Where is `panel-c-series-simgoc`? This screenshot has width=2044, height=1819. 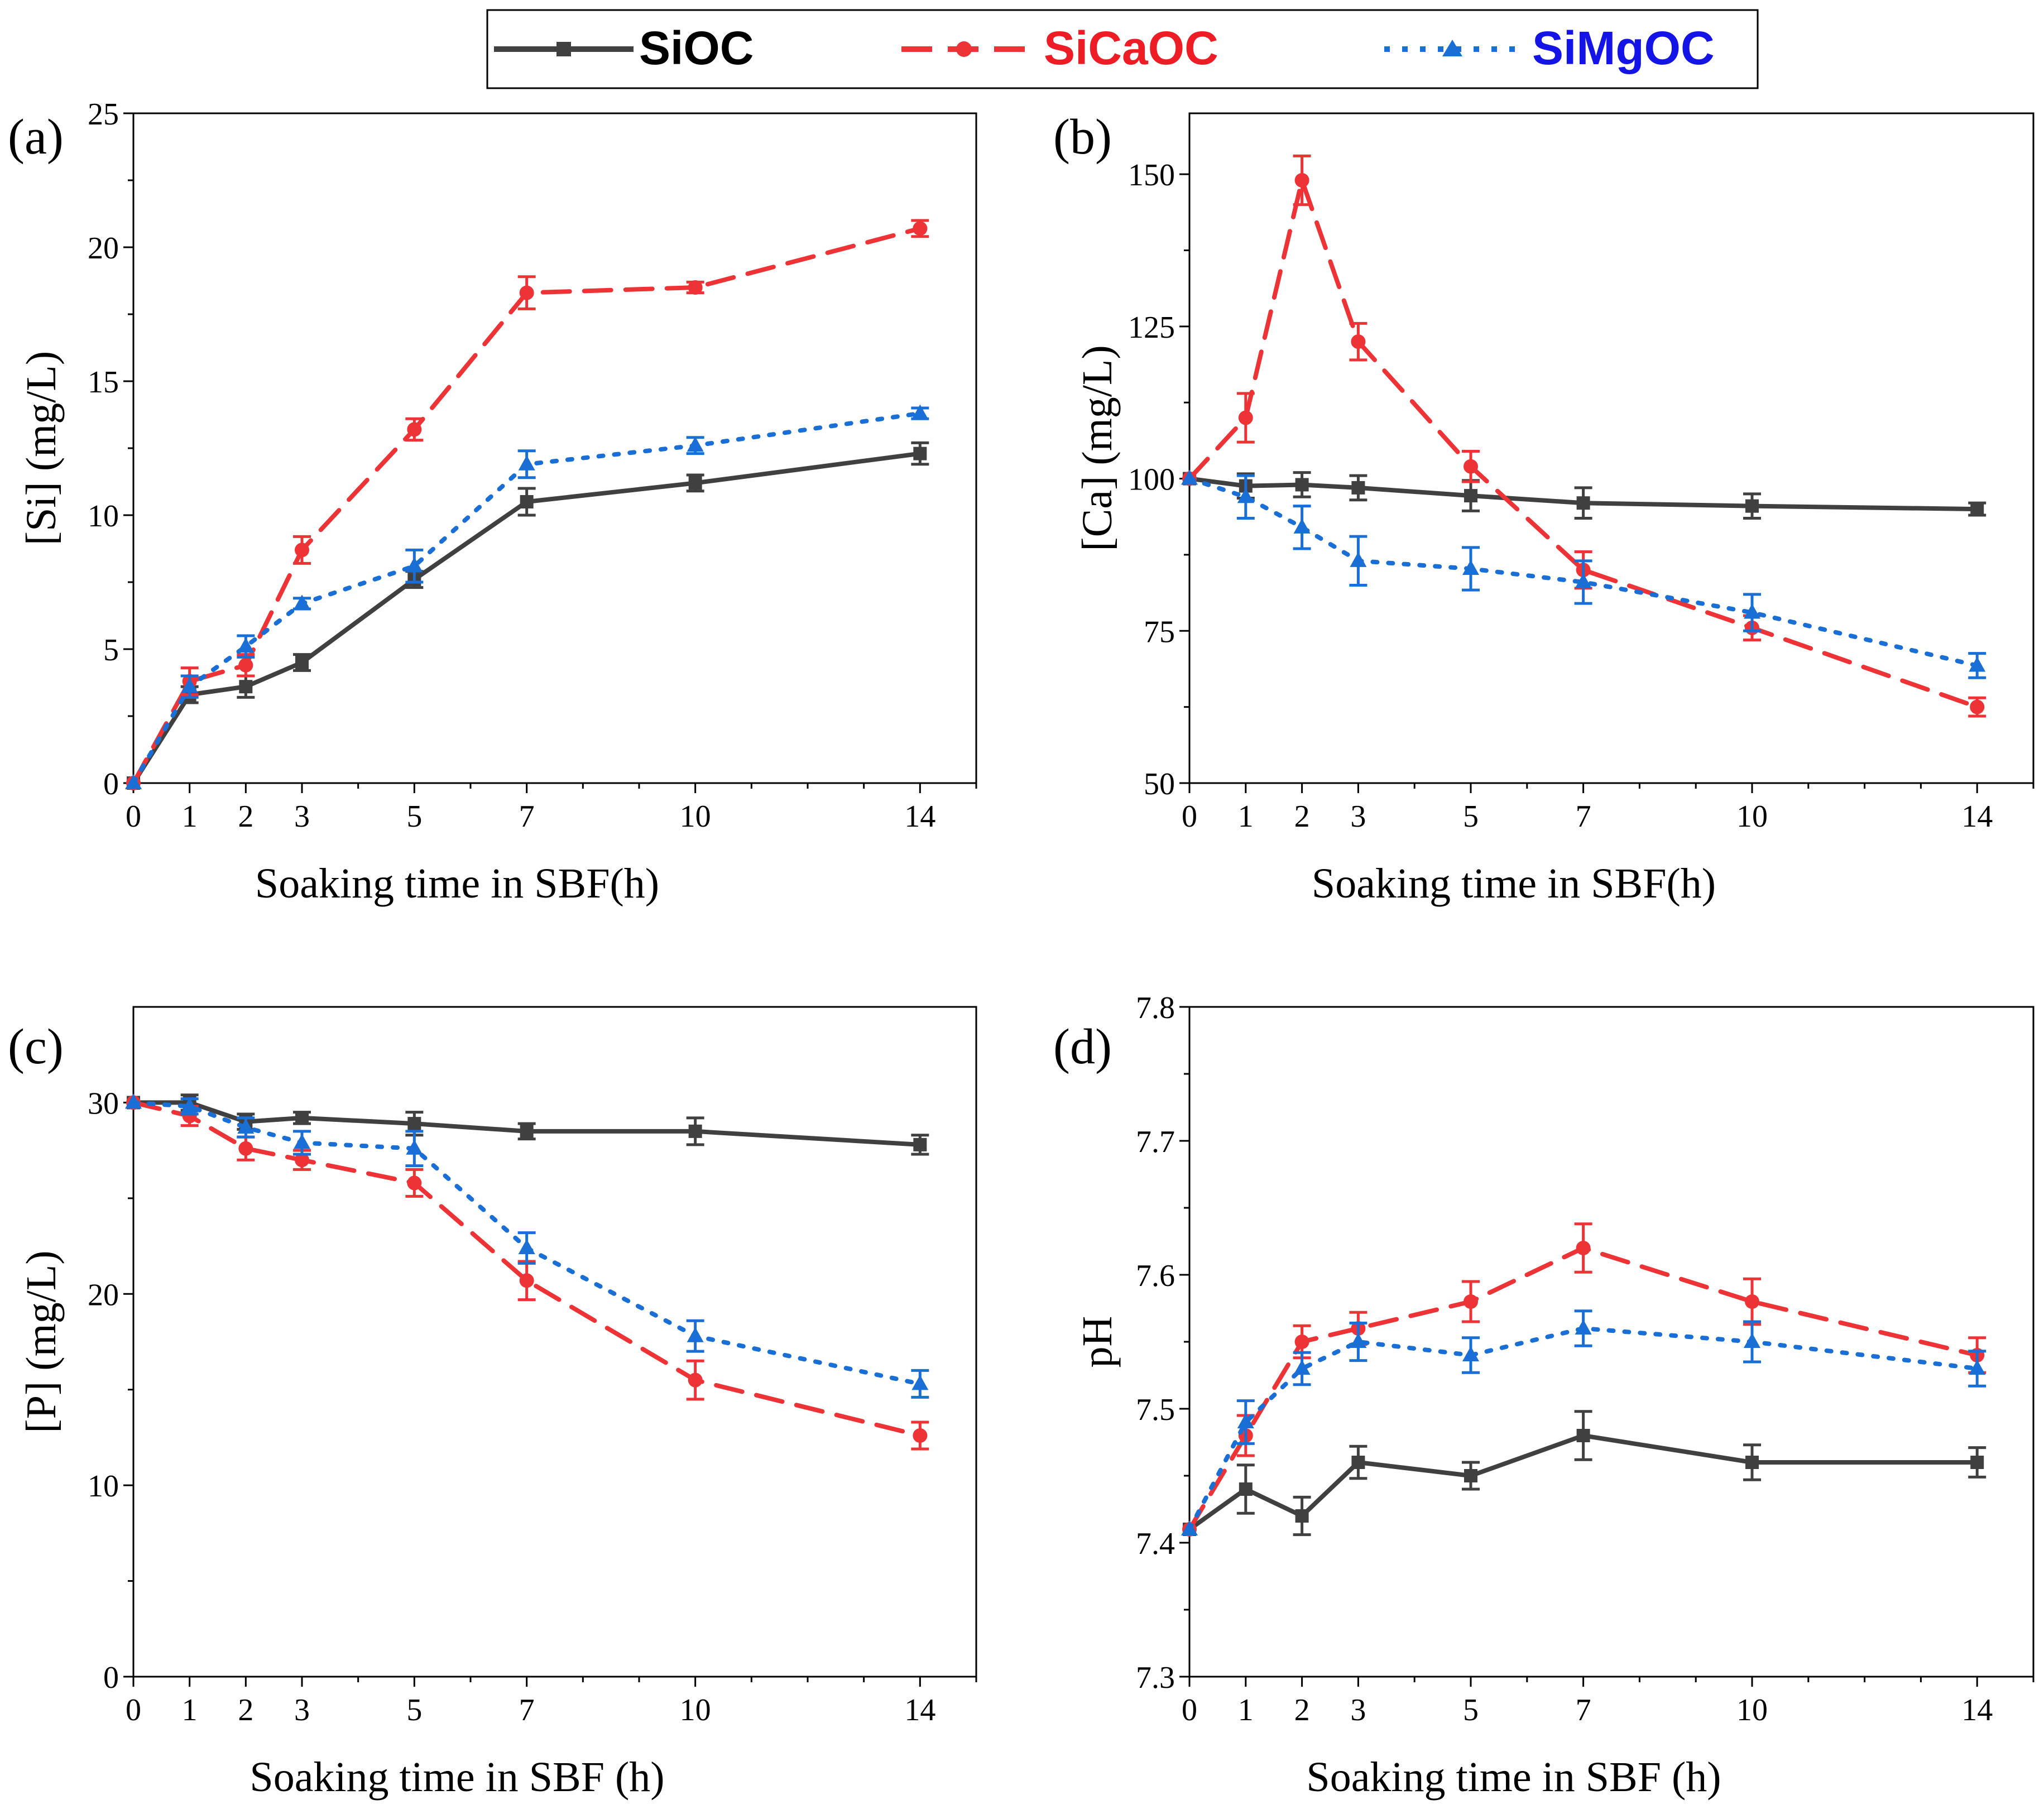 panel-c-series-simgoc is located at coordinates (527, 1246).